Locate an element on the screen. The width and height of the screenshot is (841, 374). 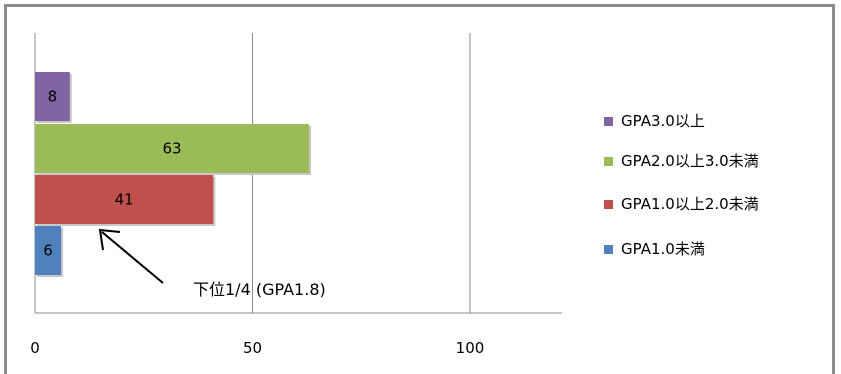
legend-entry-3: GPA1.0以上2.0未満 is located at coordinates (690, 204).